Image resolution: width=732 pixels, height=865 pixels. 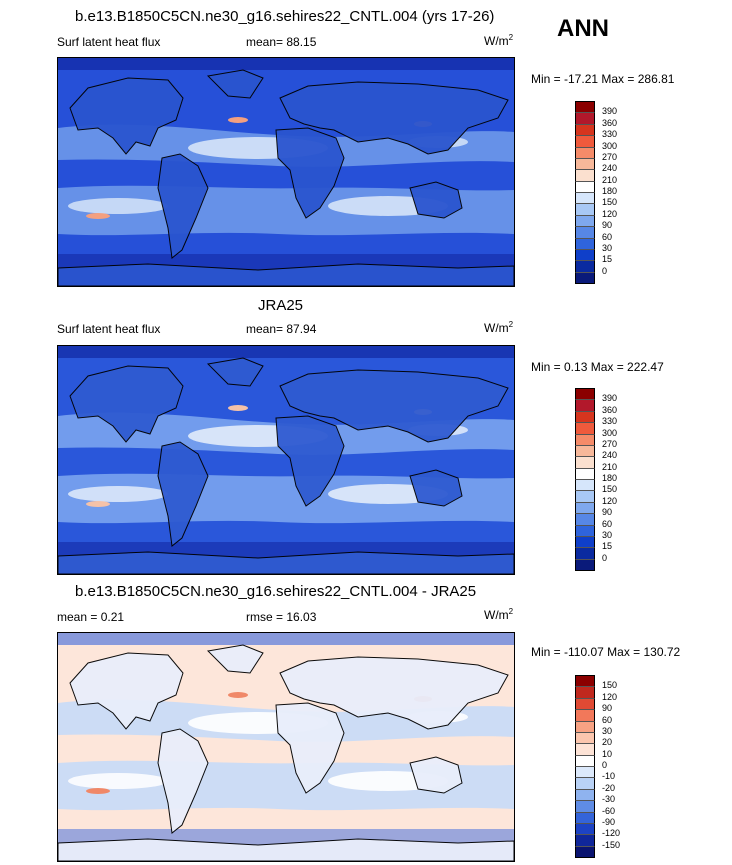 What do you see at coordinates (607, 742) in the screenshot?
I see `colorbar-label: 20` at bounding box center [607, 742].